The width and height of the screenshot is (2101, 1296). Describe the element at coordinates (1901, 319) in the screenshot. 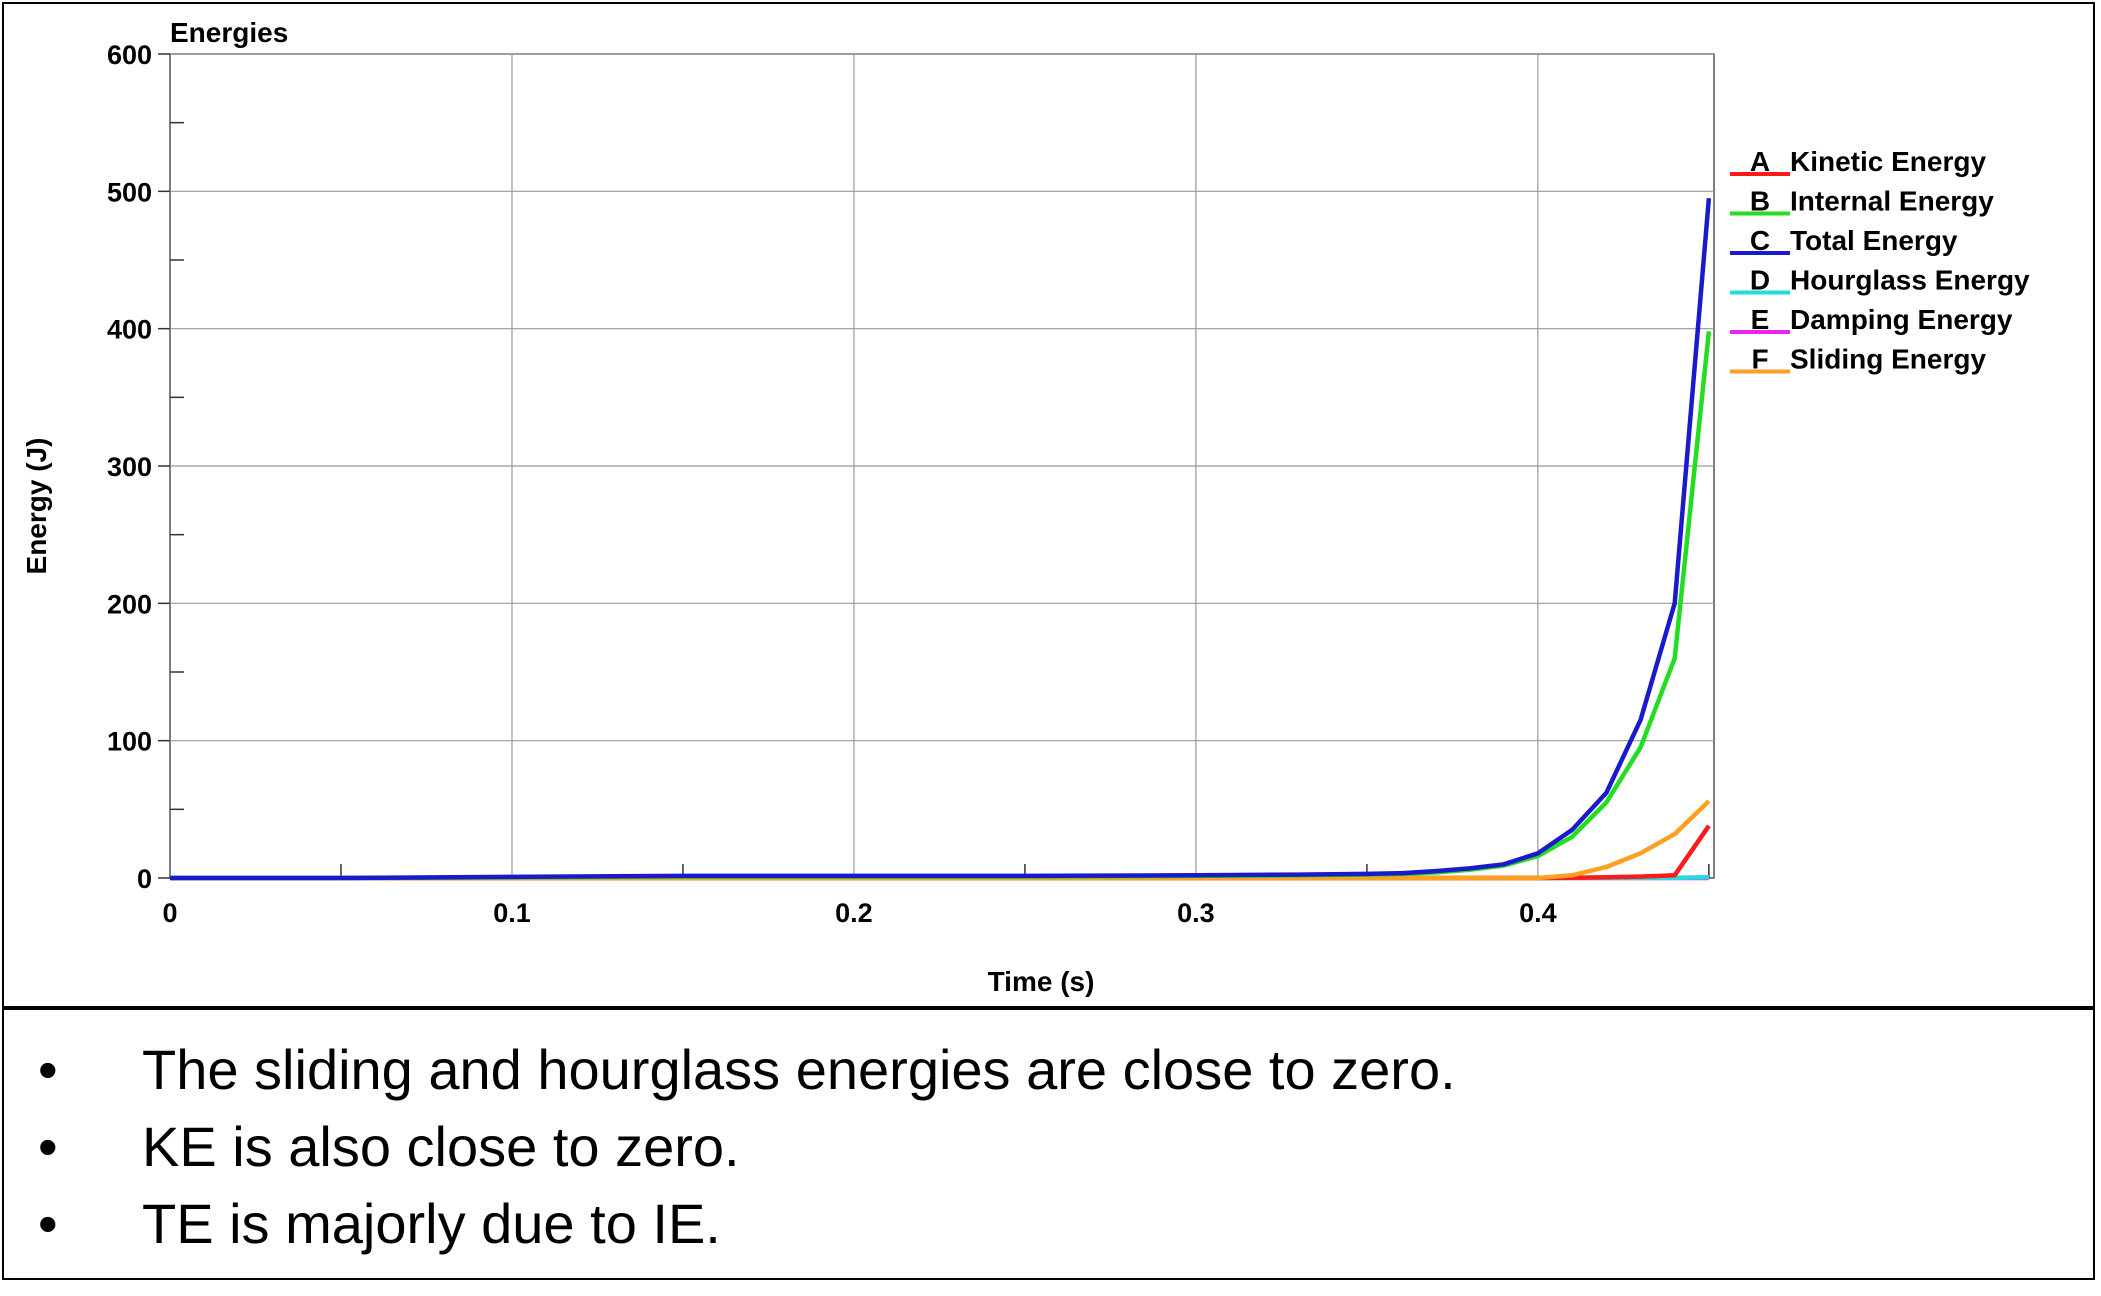

I see `legend-label: Damping Energy` at that location.